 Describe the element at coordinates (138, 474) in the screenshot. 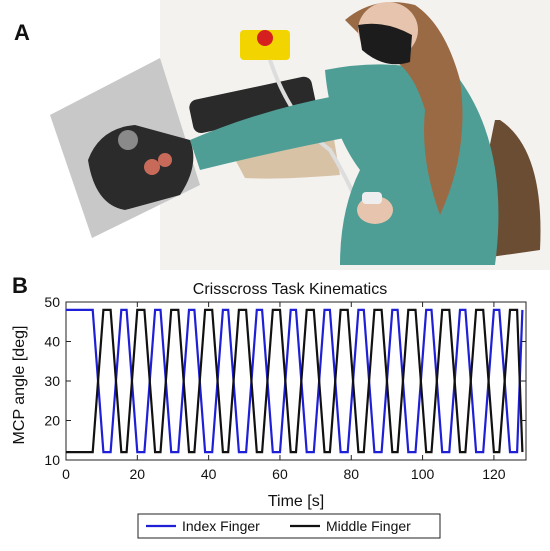

I see `x-tick-label: 20` at that location.